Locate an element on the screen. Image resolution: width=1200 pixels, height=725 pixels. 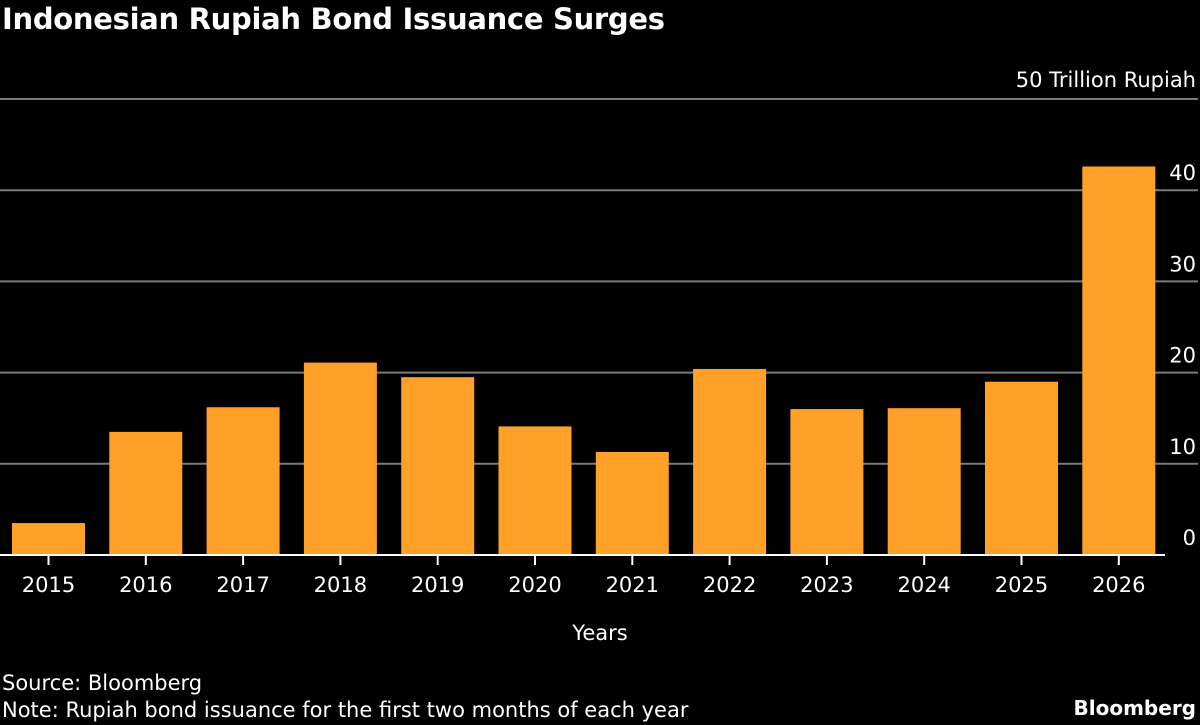
bar-2021 is located at coordinates (632, 503).